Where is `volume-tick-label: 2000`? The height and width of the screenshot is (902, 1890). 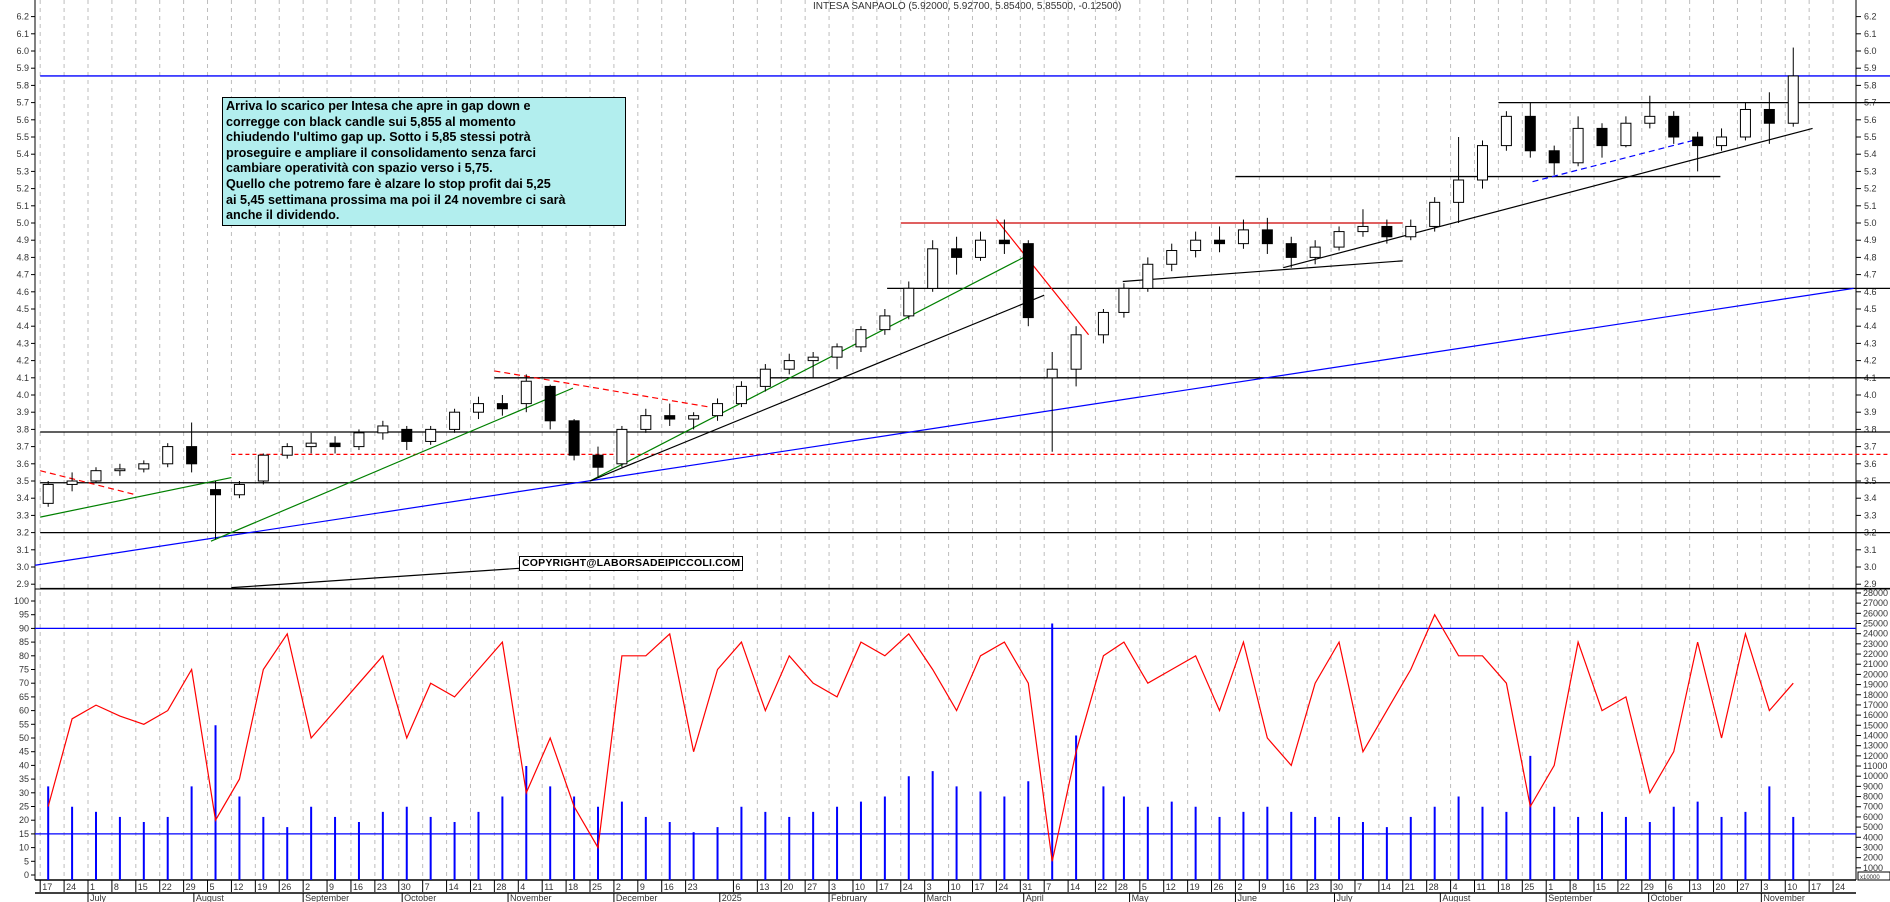
volume-tick-label: 2000 is located at coordinates (1873, 858).